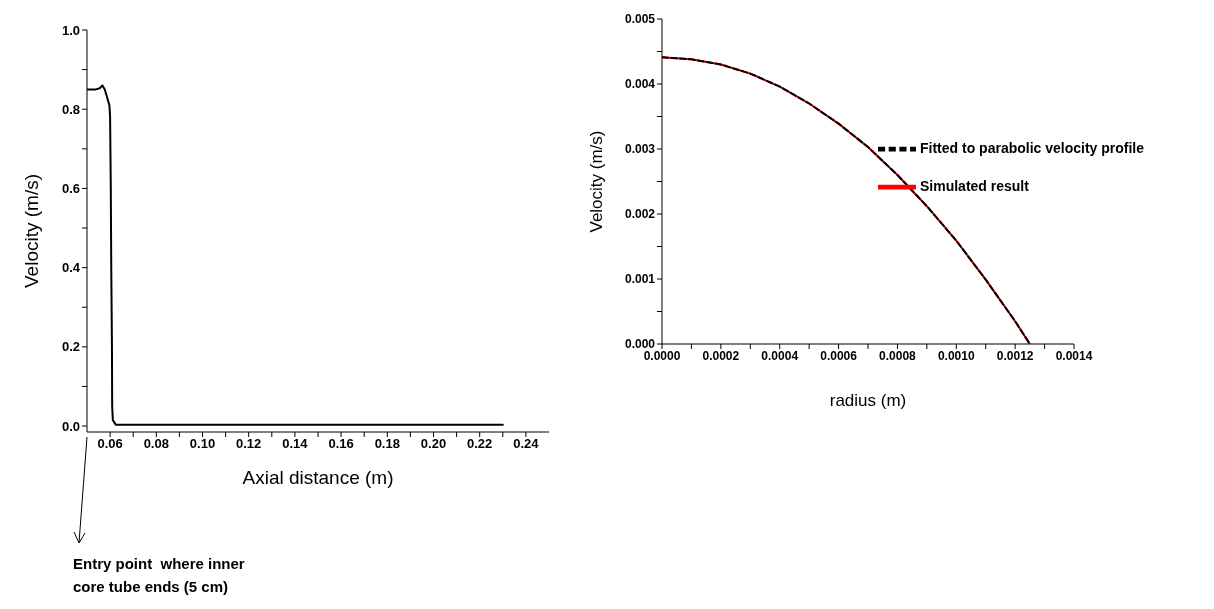  I want to click on y-tick-label: 0.8, so click(70, 109).